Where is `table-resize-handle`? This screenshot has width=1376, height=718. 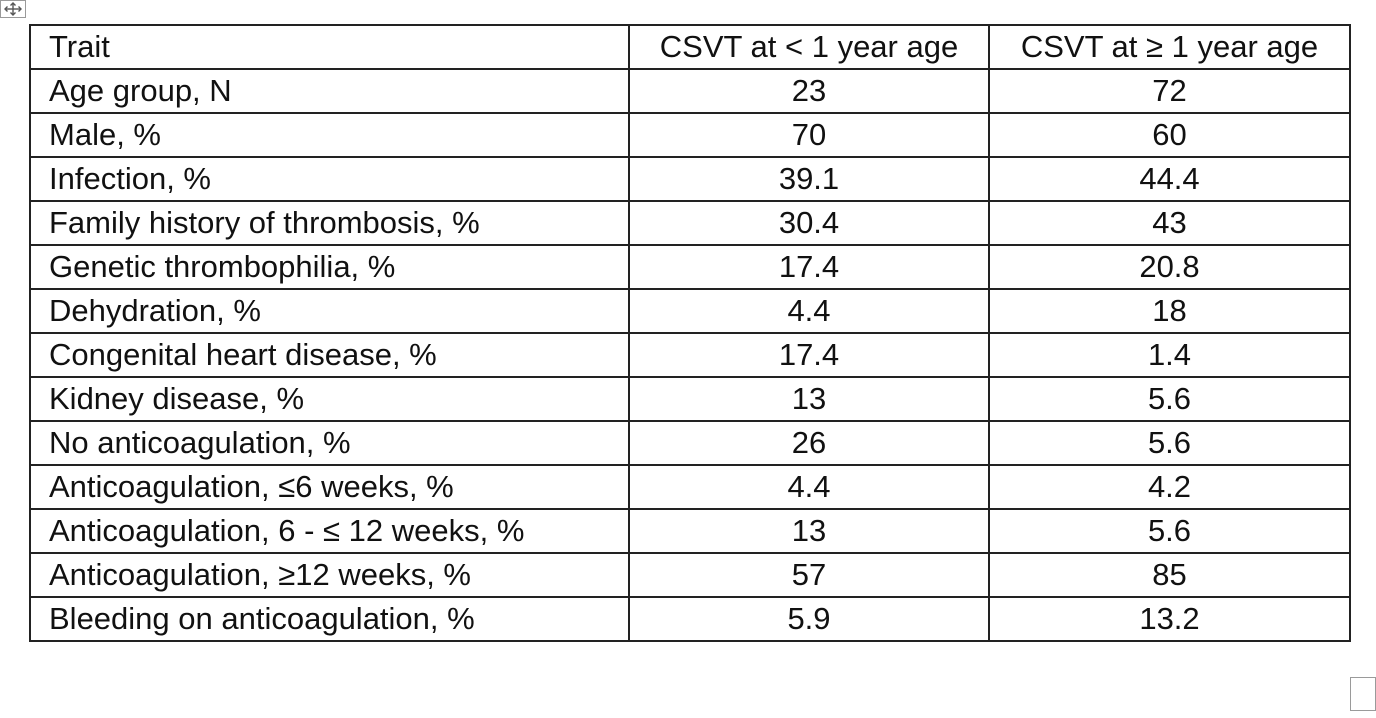 table-resize-handle is located at coordinates (1363, 694).